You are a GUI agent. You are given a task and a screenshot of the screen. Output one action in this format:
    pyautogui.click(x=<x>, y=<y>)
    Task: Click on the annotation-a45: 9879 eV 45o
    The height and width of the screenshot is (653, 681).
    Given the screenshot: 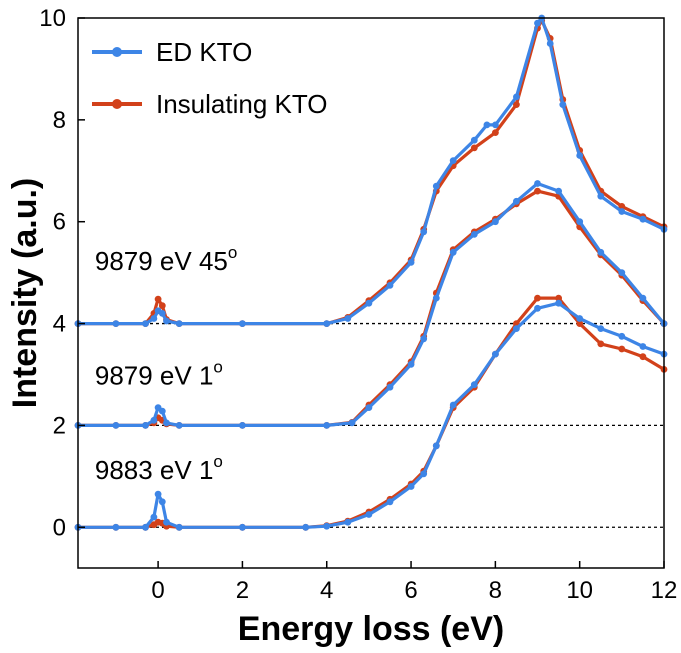 What is the action you would take?
    pyautogui.click(x=166, y=259)
    